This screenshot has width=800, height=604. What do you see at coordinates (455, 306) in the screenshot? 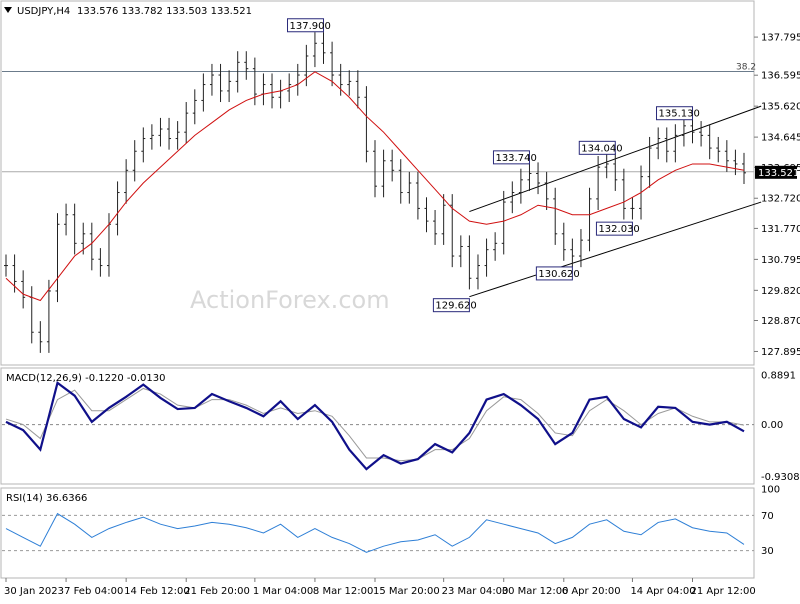
I see `annotation-label: 129.620` at bounding box center [455, 306].